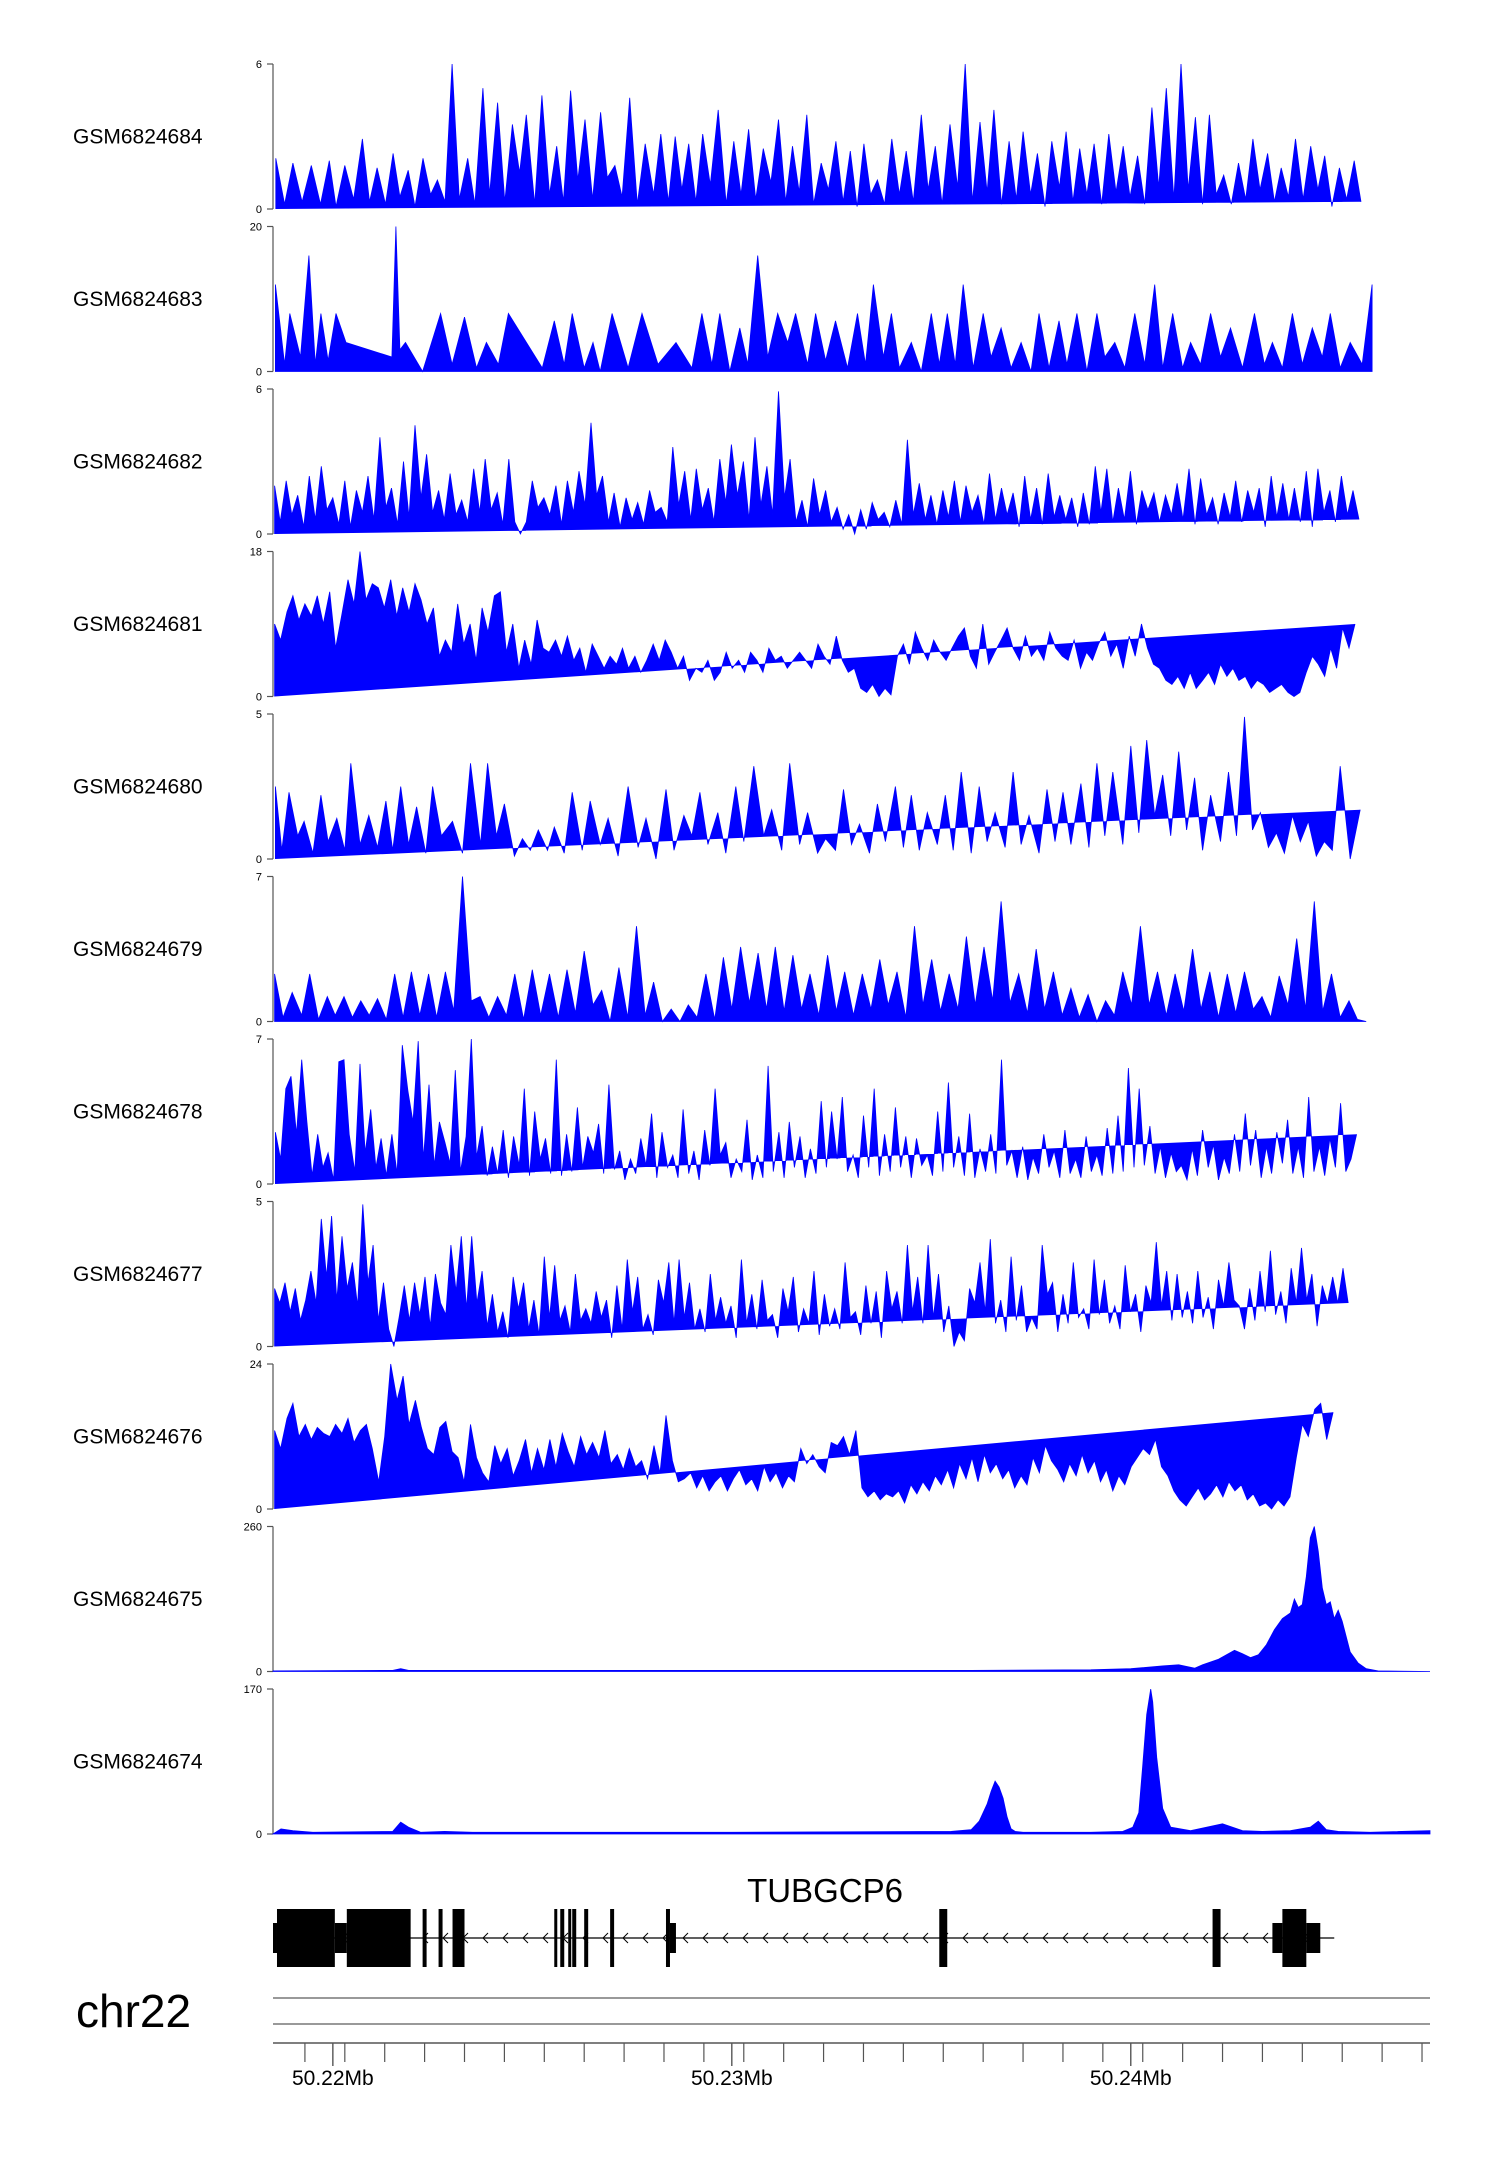  I want to click on gene-annotation-track: TUBGCP6, so click(804, 1919).